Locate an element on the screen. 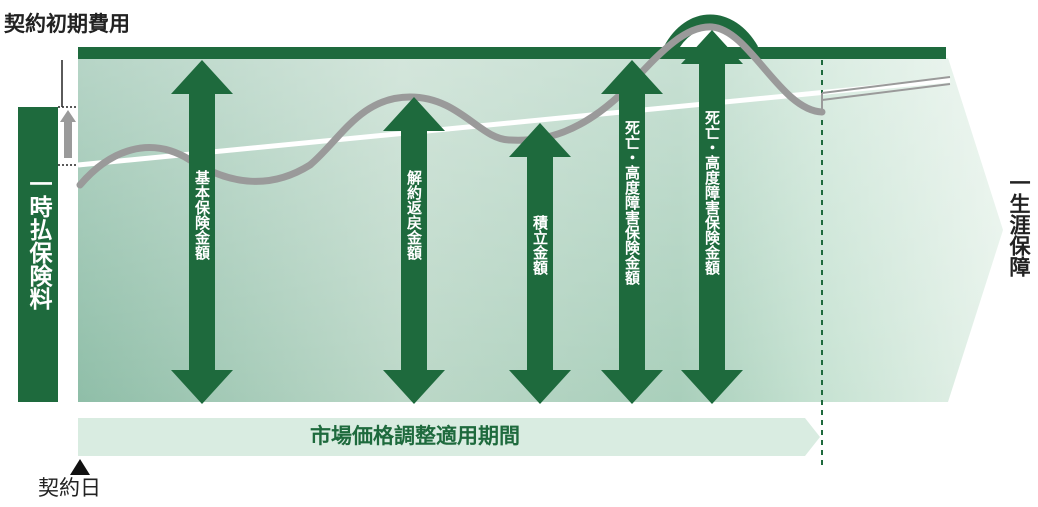 This screenshot has height=507, width=1038. death-benefit-label-1: 死亡・高度障害保険金額 is located at coordinates (632, 202).